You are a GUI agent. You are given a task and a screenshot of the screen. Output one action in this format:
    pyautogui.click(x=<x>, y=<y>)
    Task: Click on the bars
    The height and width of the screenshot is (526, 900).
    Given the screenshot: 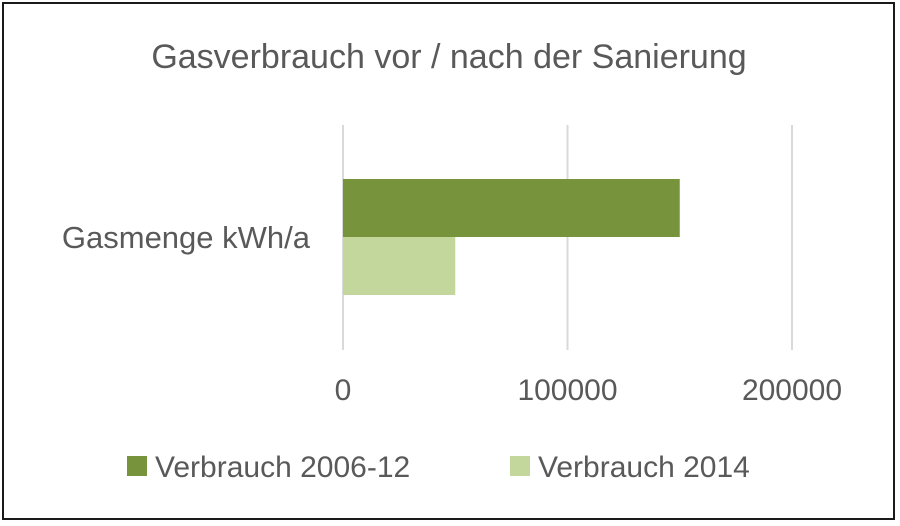 What is the action you would take?
    pyautogui.click(x=511, y=237)
    